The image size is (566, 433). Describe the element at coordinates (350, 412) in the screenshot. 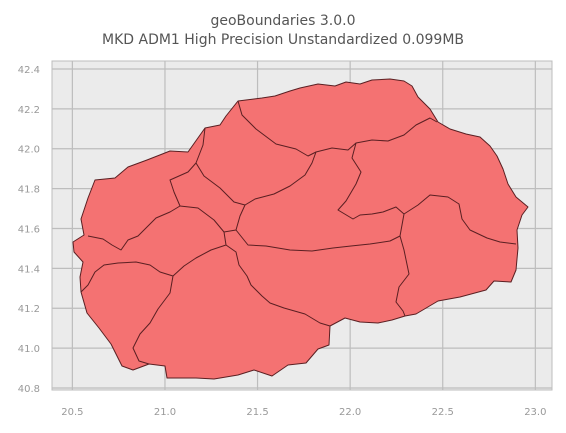

I see `x-tick-label: 22.0` at that location.